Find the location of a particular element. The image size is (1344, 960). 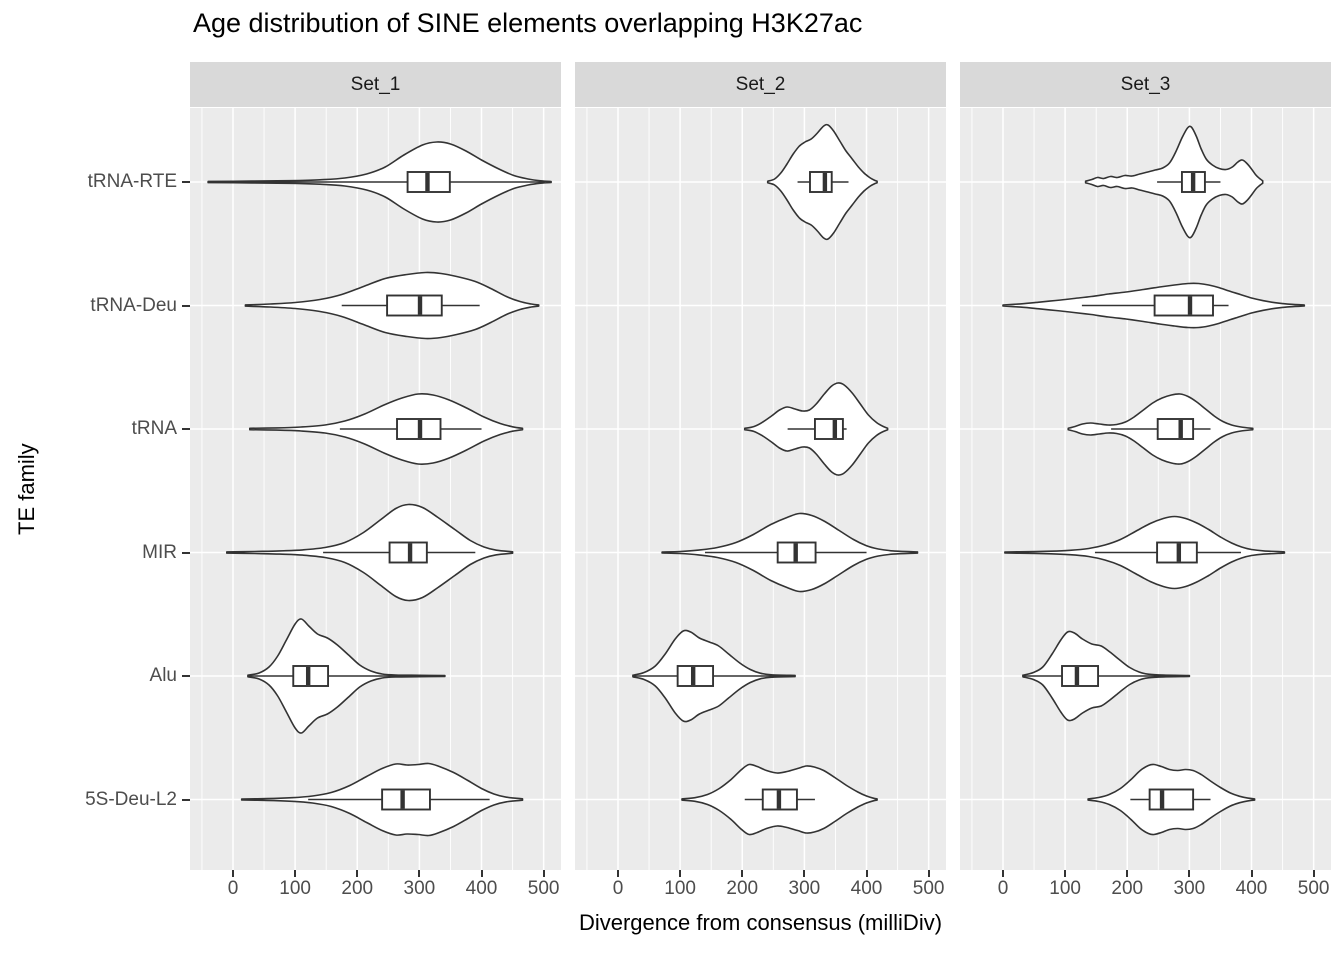

y-axis-label-tRNA: tRNA is located at coordinates (154, 428).